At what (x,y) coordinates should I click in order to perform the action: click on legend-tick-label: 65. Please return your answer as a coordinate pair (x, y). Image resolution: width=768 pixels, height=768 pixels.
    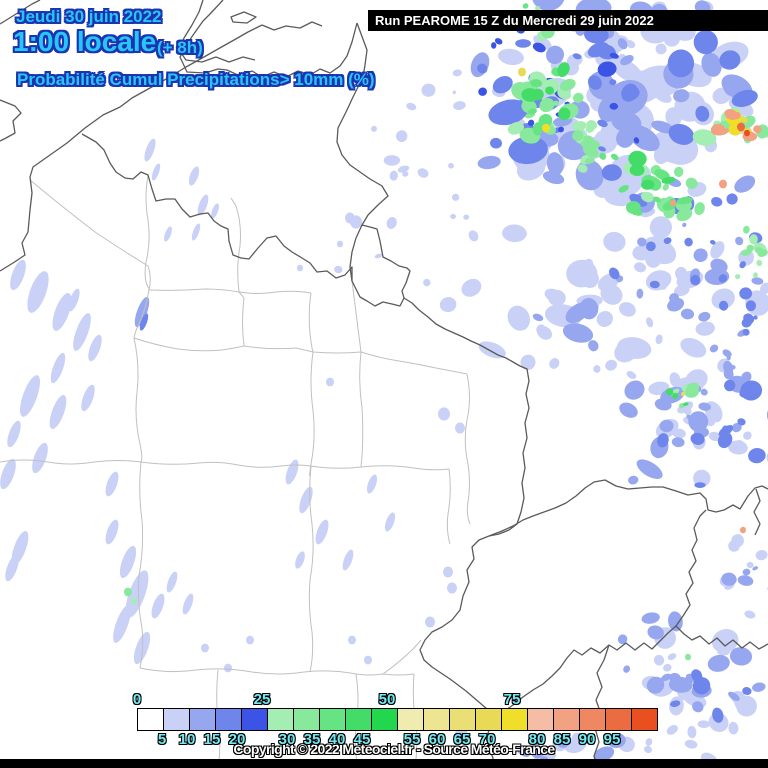
    Looking at the image, I should click on (462, 739).